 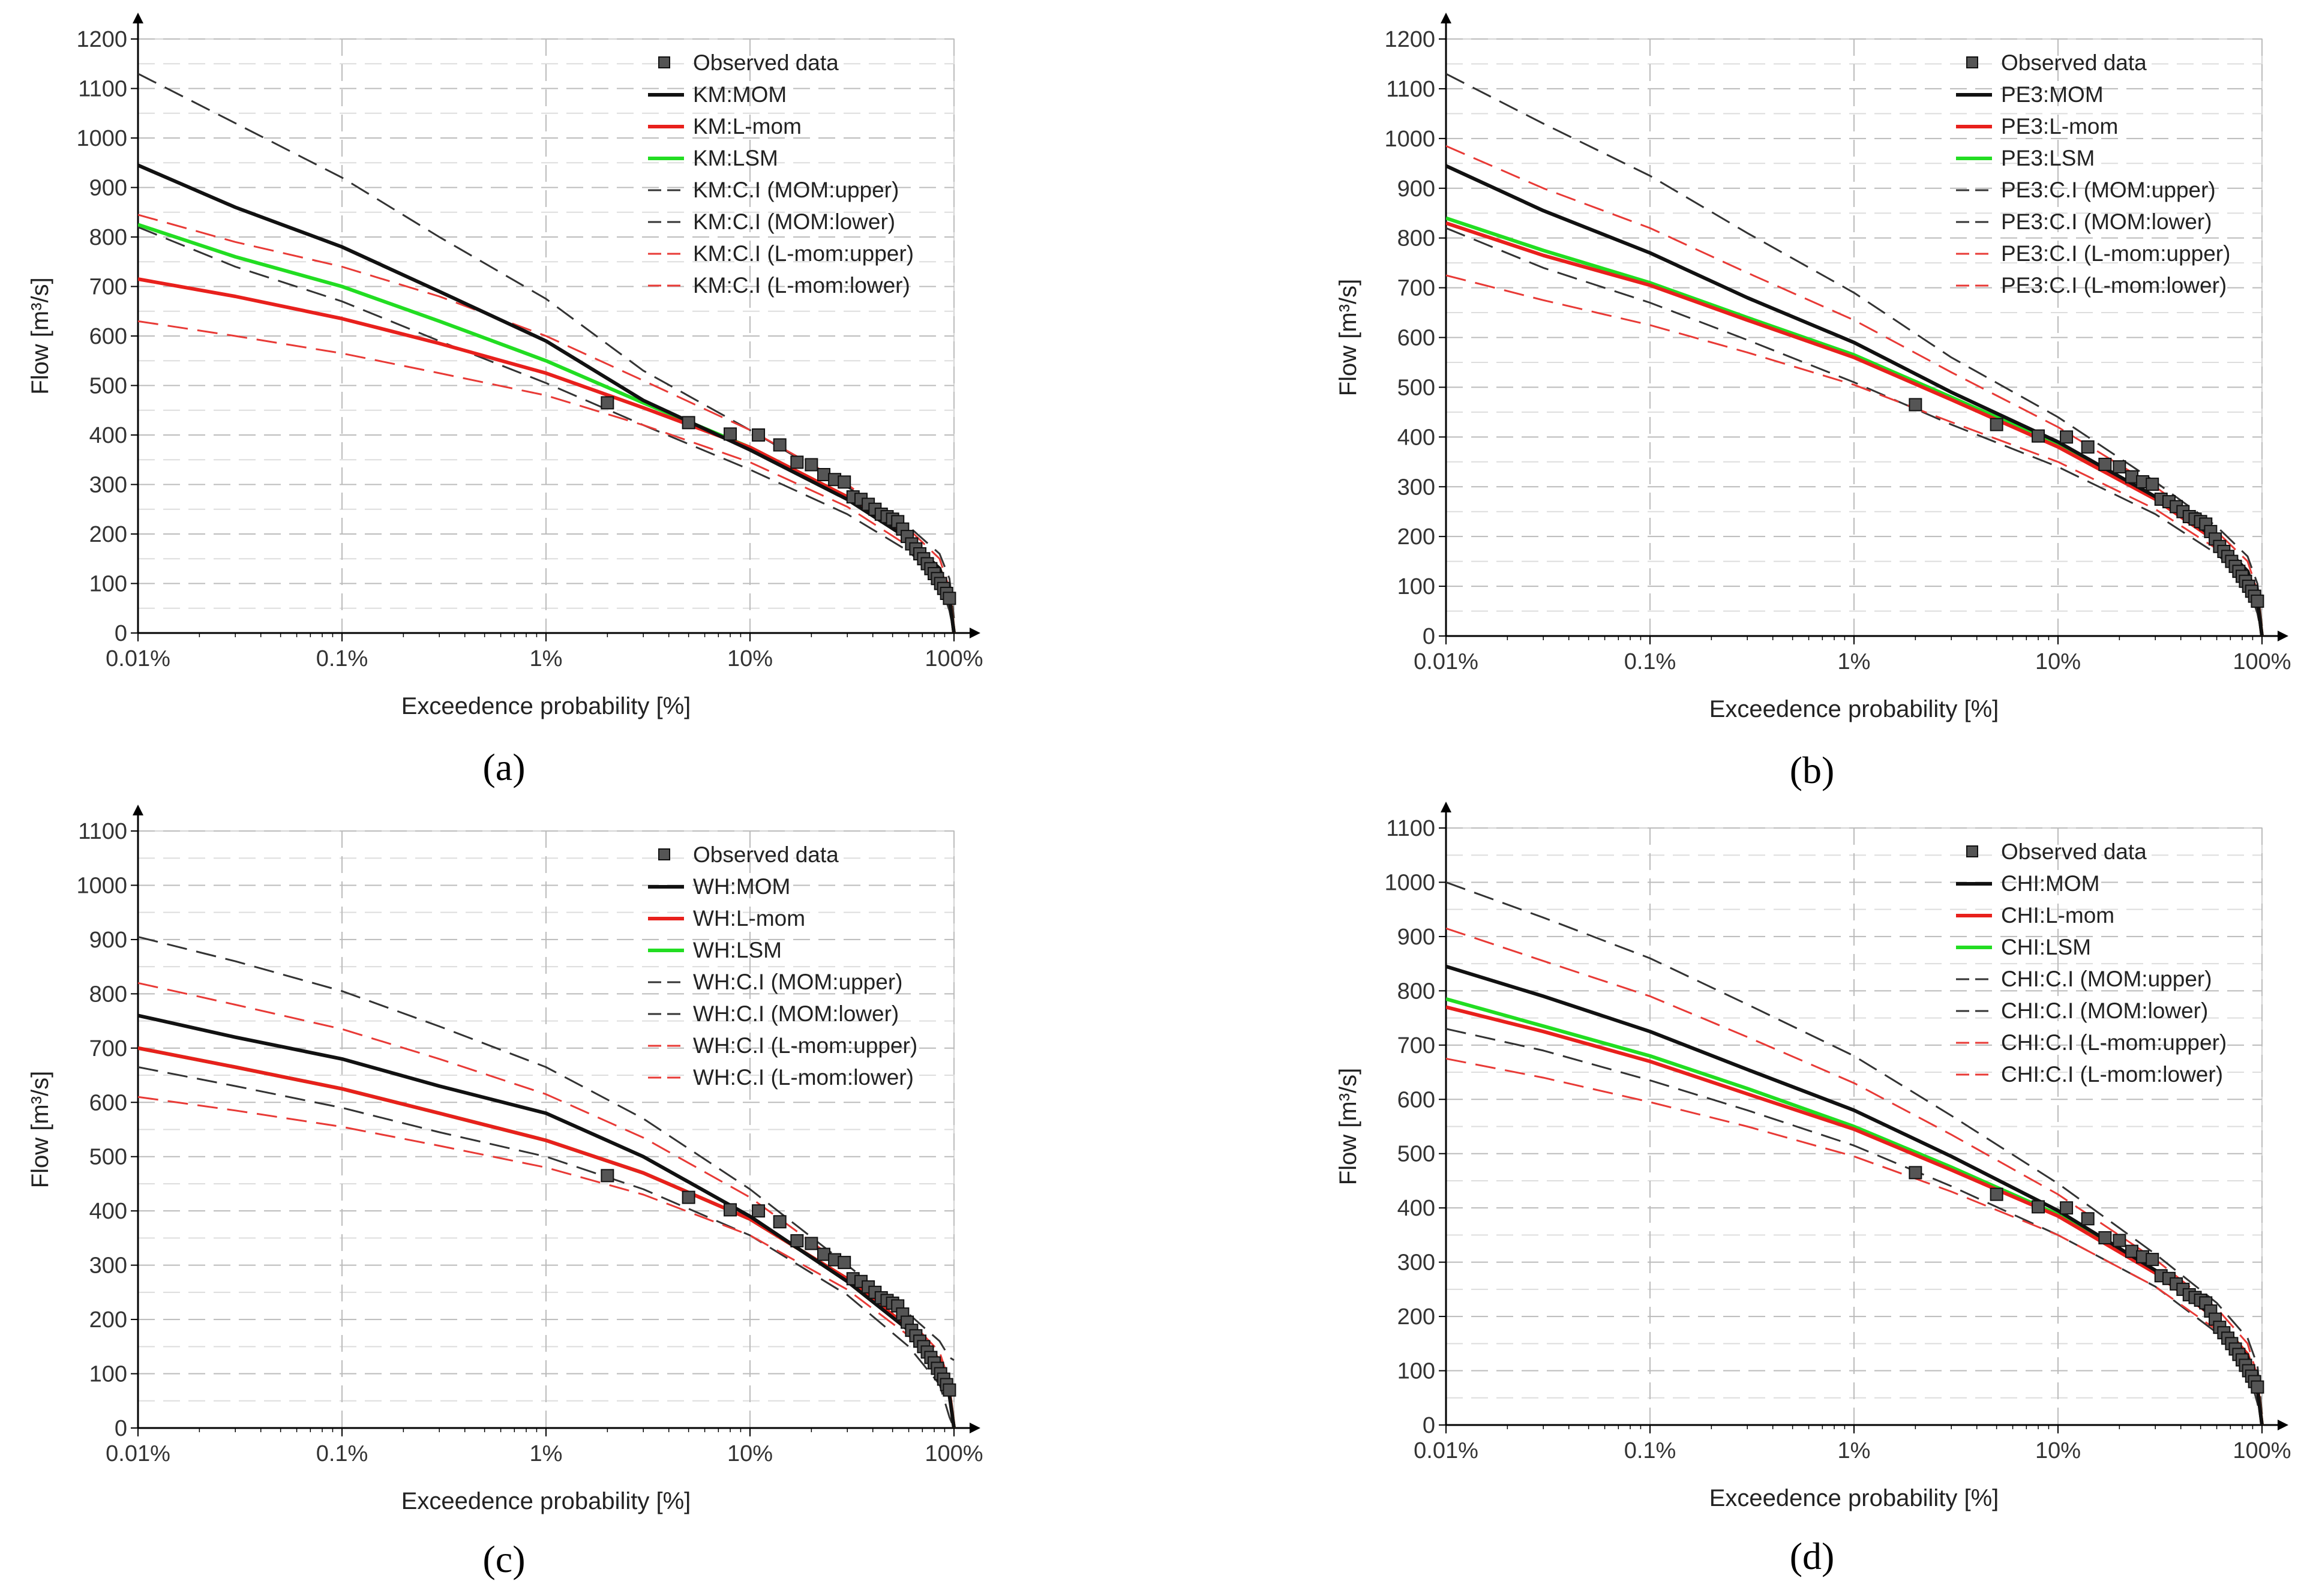 I want to click on series-line-km-c-i-l-mom-upper-, so click(x=546, y=423).